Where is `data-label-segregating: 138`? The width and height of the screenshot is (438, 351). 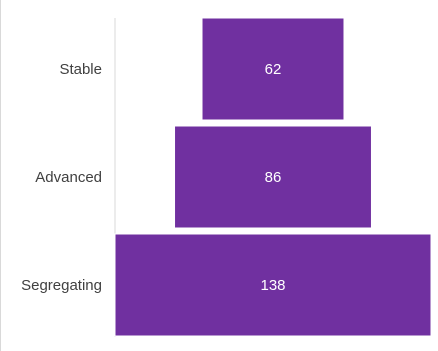
data-label-segregating: 138 is located at coordinates (272, 285).